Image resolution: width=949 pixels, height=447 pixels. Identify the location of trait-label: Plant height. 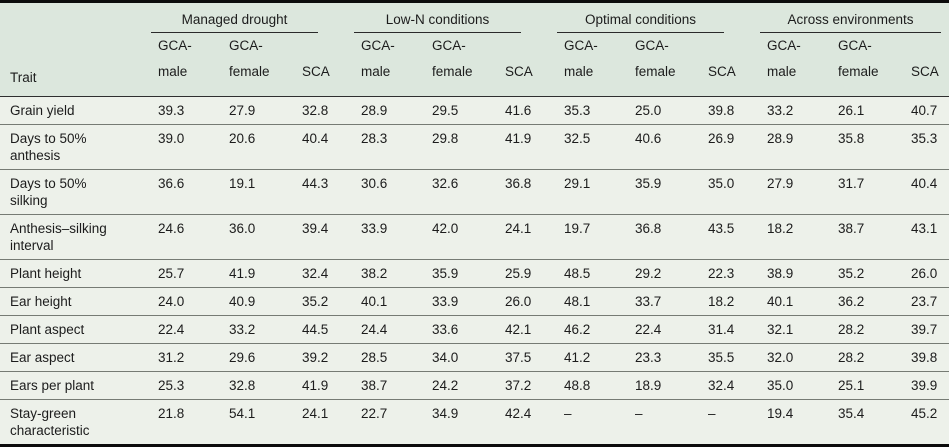
(46, 273).